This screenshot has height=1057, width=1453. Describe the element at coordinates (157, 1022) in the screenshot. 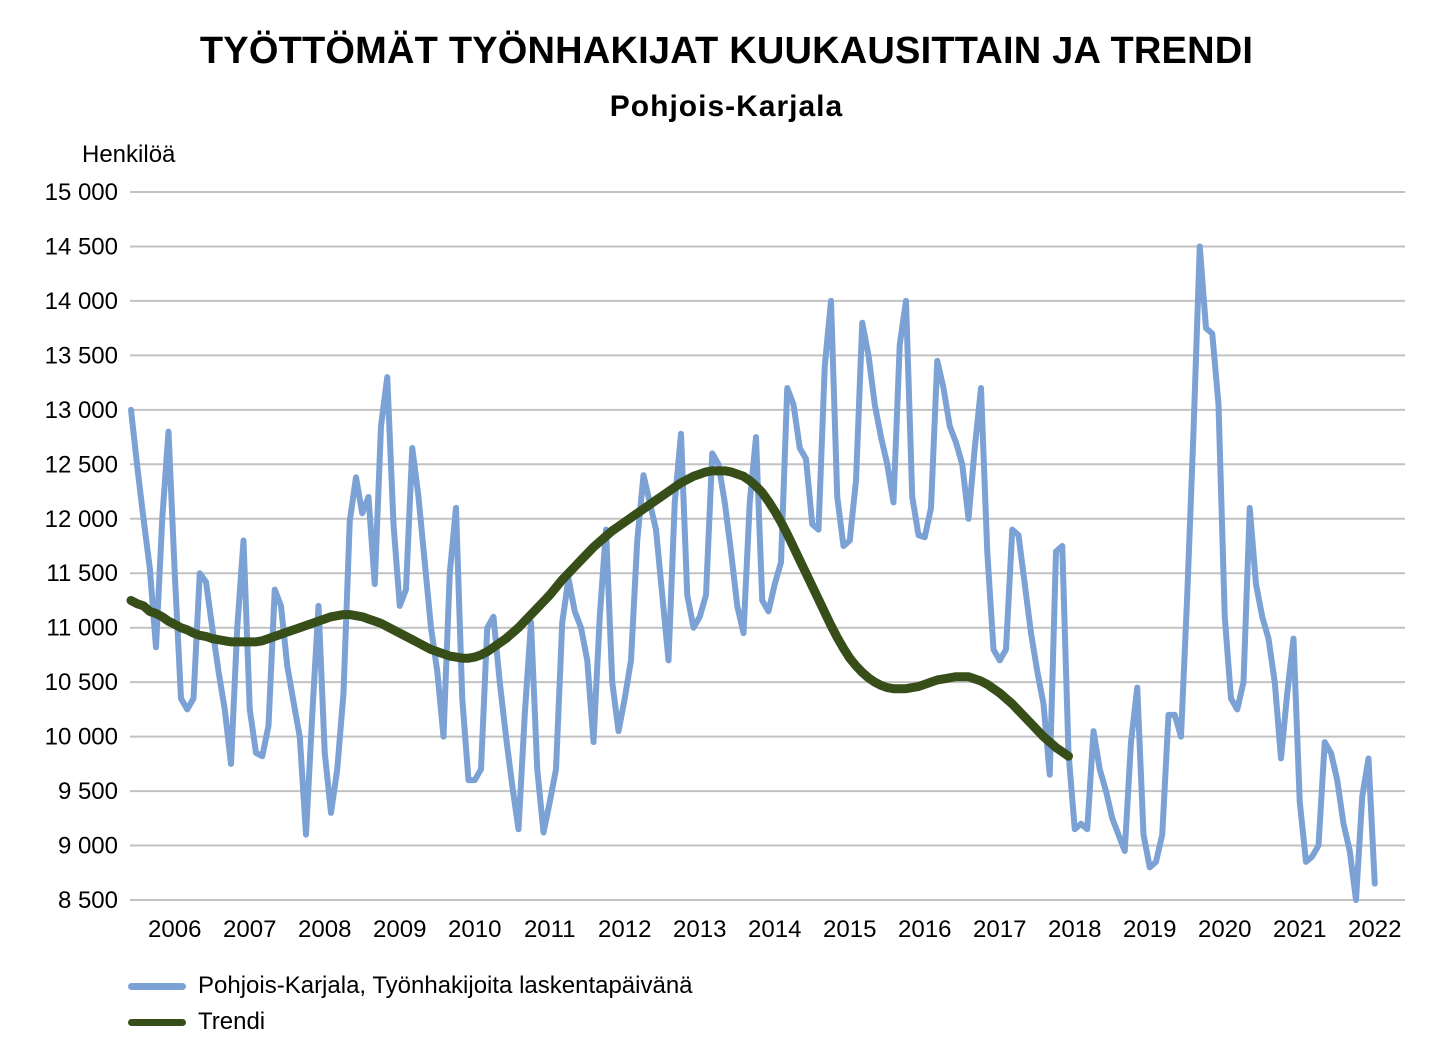

I see `legend-swatch-trend` at that location.